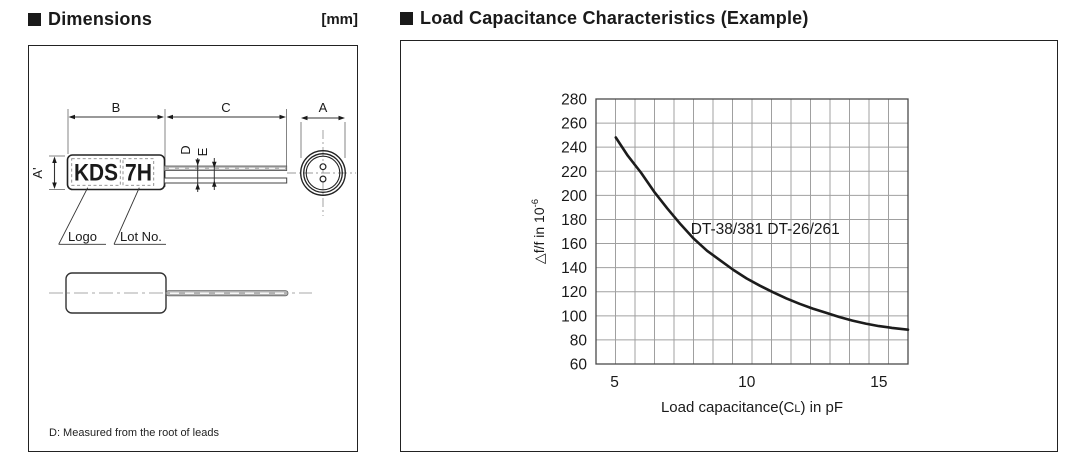  Describe the element at coordinates (138, 173) in the screenshot. I see `marking-lot-text: 7H` at that location.